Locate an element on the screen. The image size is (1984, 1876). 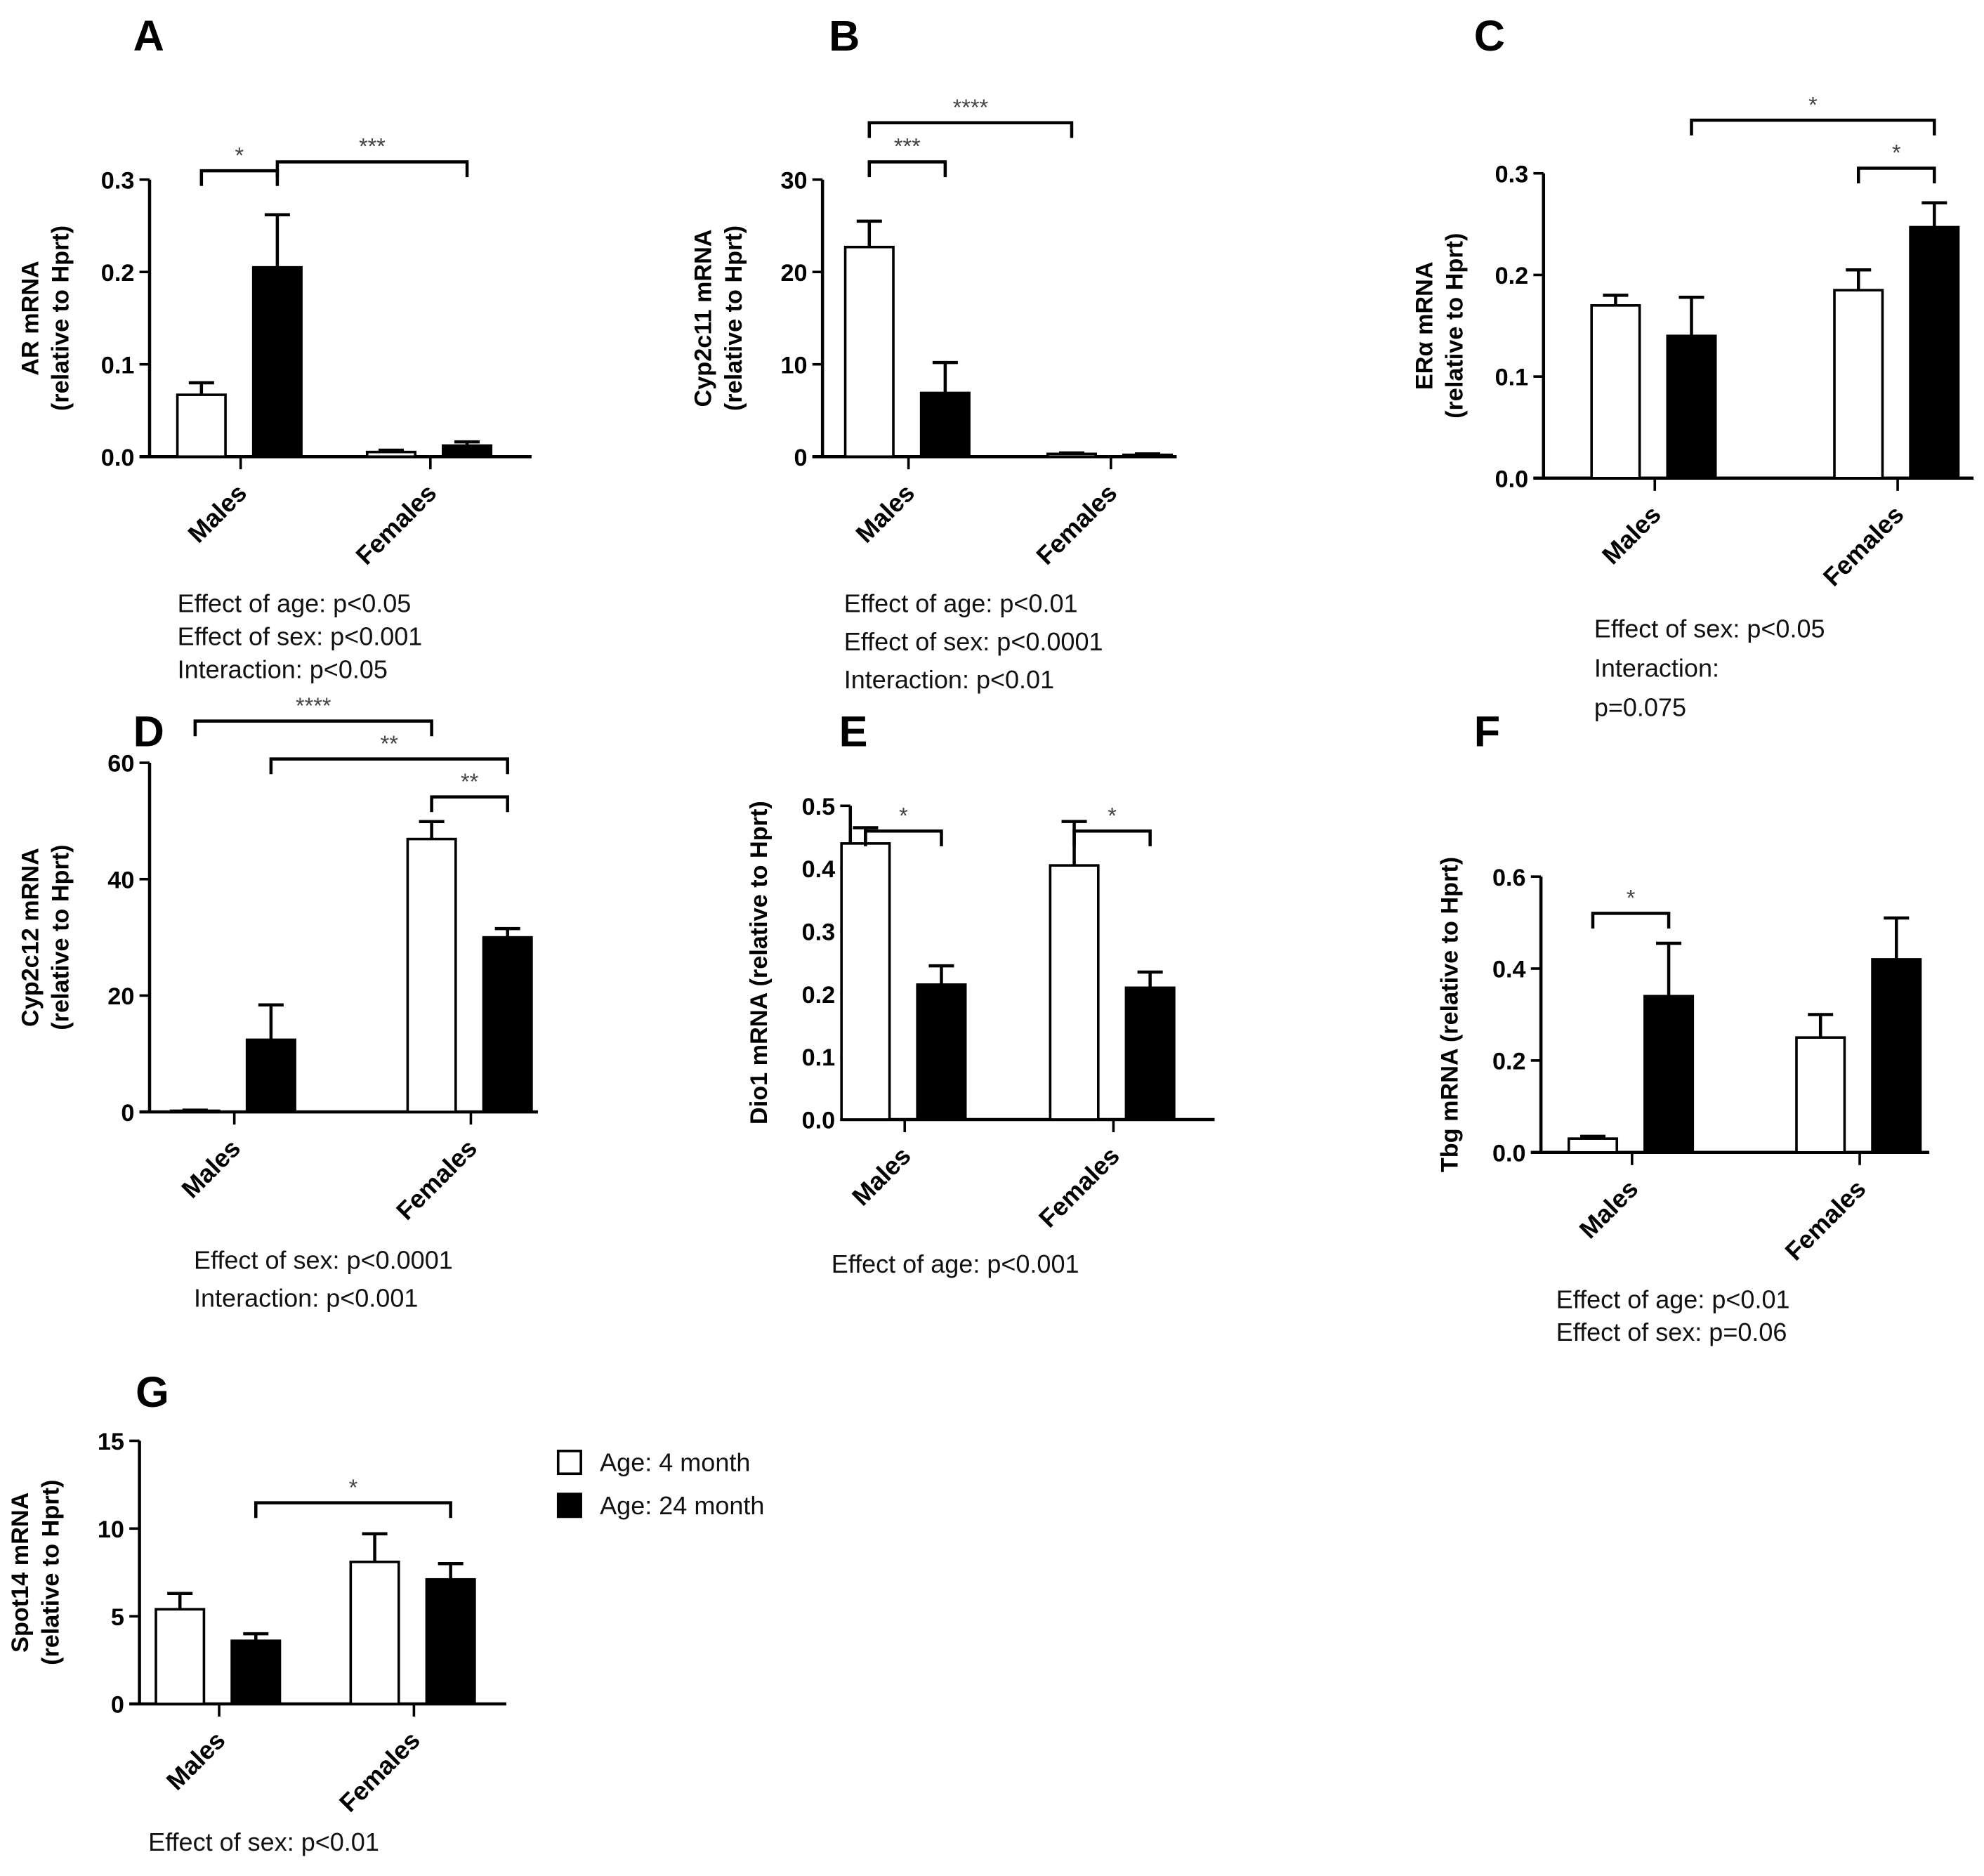
y-axis-label: Tbg mRNA (relative to Hprt) is located at coordinates (1449, 1015).